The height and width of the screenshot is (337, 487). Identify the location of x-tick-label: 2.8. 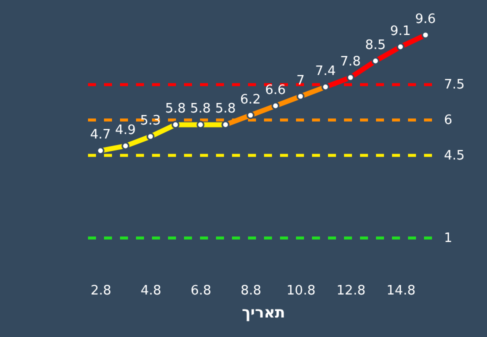
(101, 291).